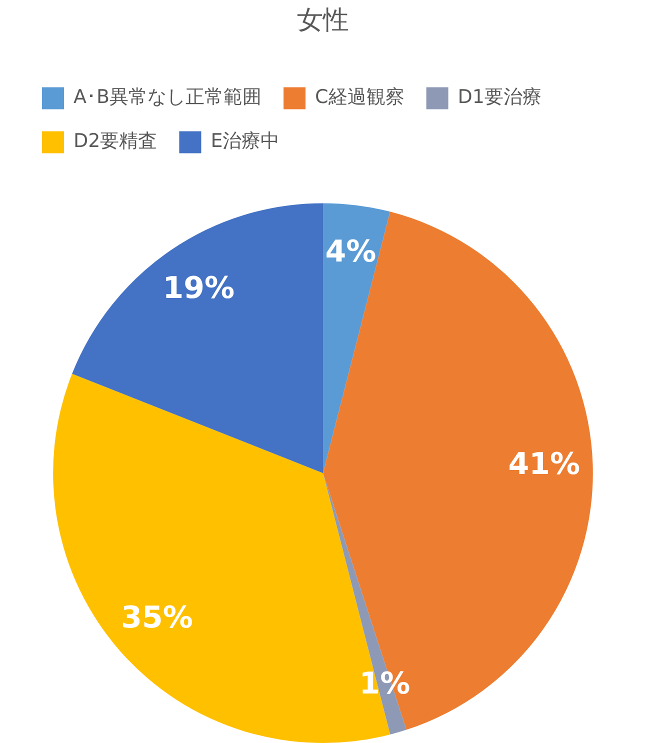  What do you see at coordinates (157, 618) in the screenshot?
I see `data-label: 35%` at bounding box center [157, 618].